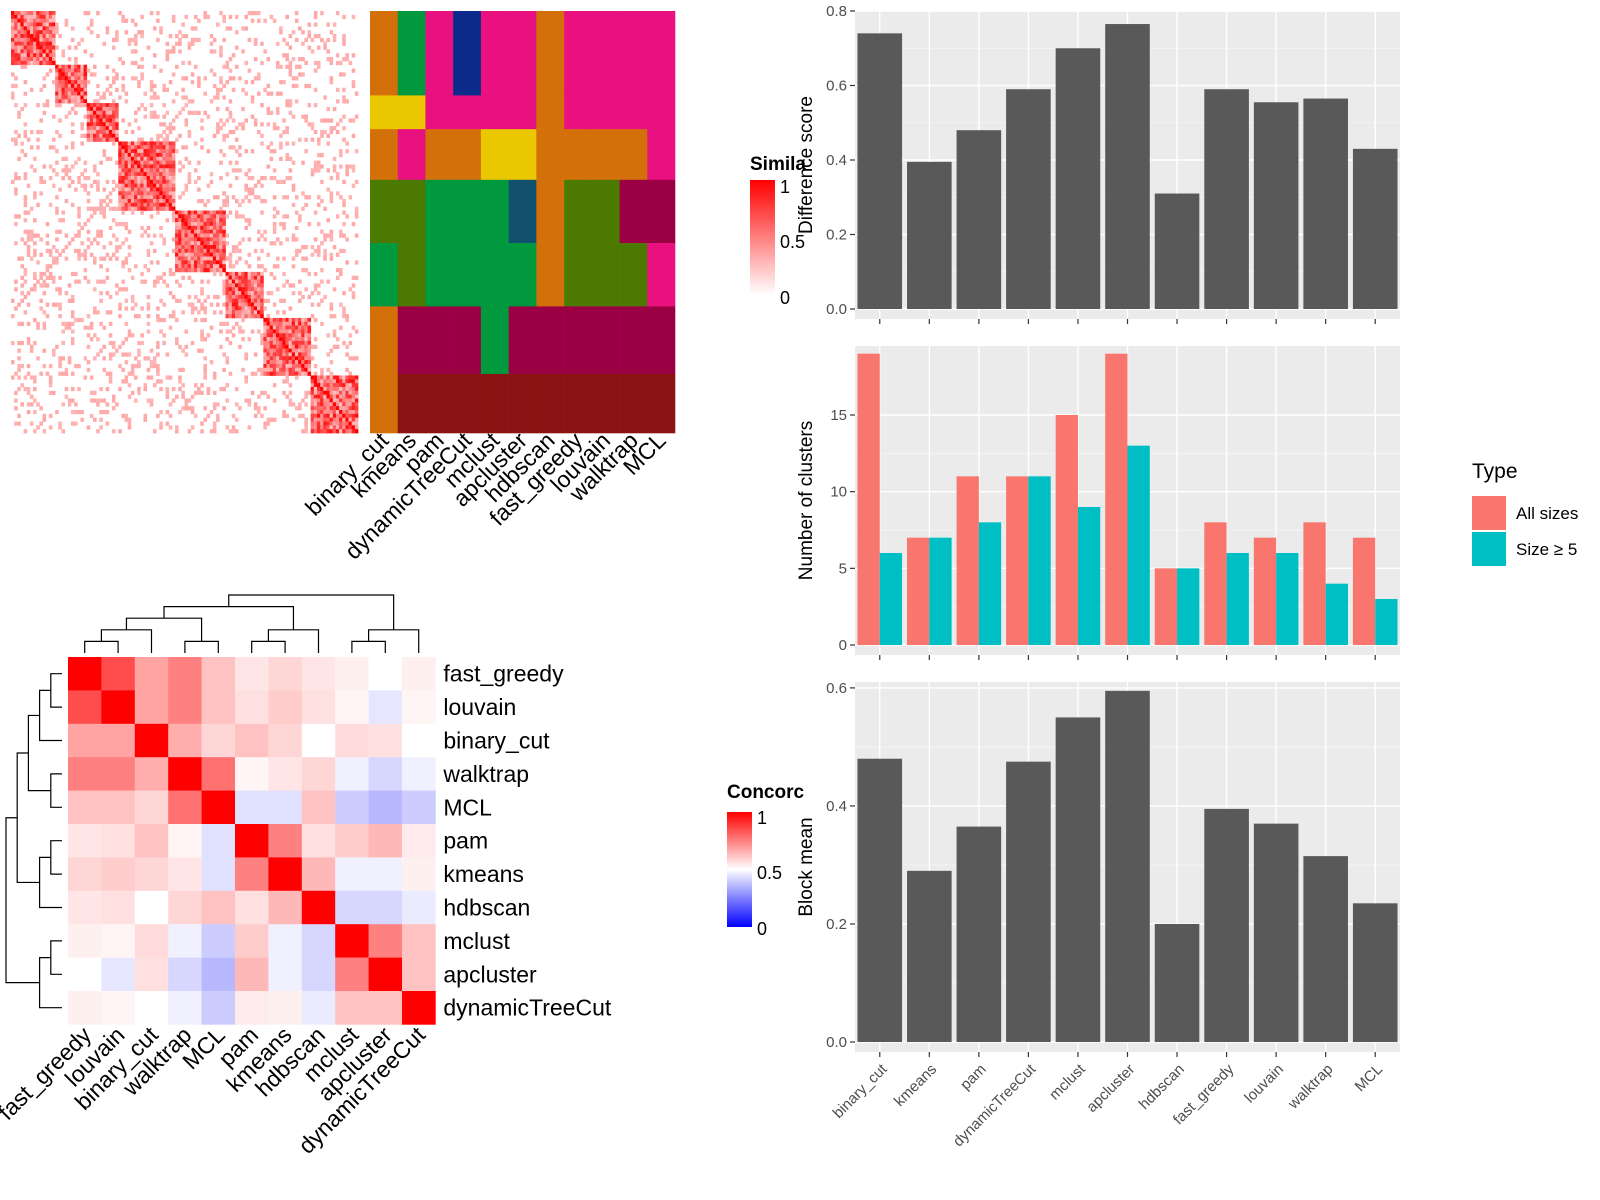 This screenshot has height=1200, width=1600. I want to click on x-tick-label: walktrap, so click(1310, 1087).